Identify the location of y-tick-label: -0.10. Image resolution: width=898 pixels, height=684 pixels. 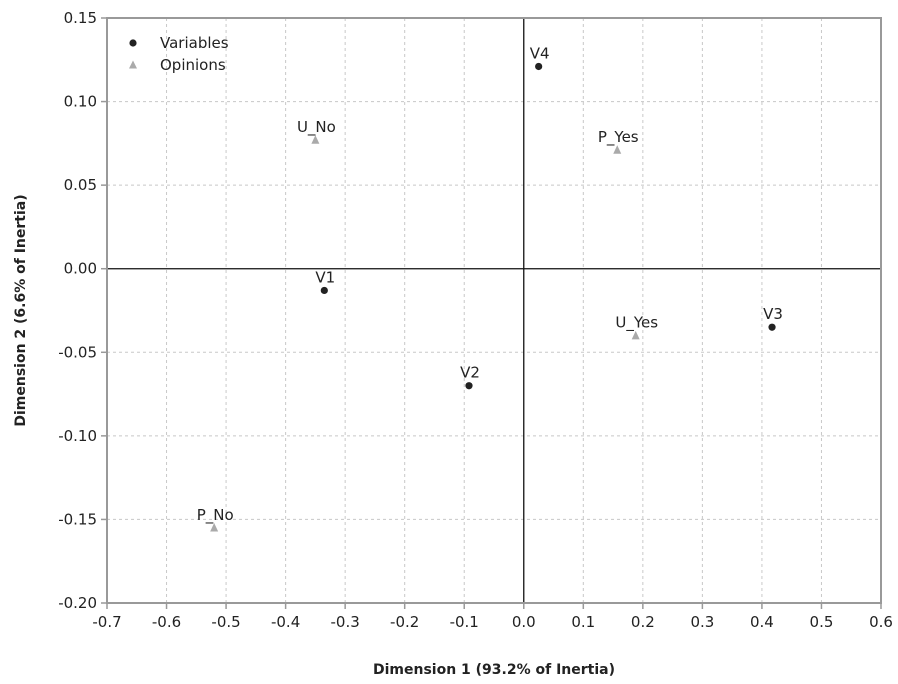
(77, 436).